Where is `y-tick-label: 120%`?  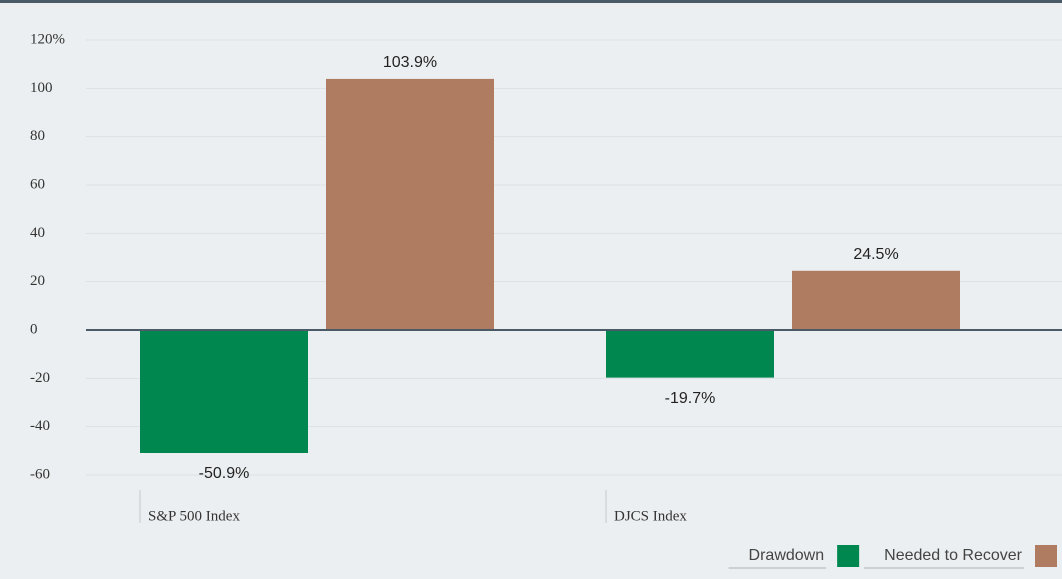 y-tick-label: 120% is located at coordinates (47, 39).